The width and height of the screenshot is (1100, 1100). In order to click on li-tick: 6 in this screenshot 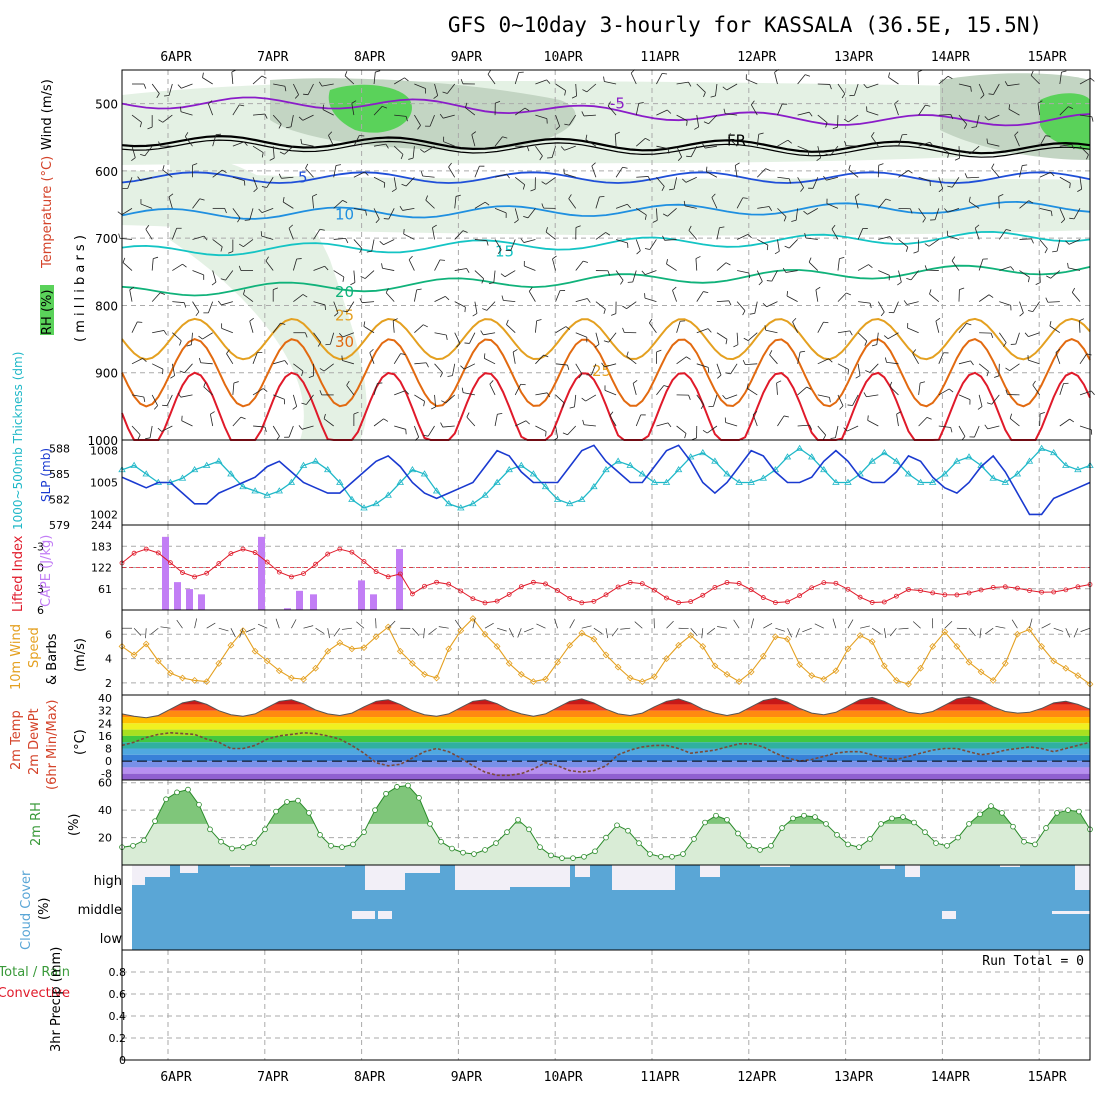, I will do `click(40, 610)`.